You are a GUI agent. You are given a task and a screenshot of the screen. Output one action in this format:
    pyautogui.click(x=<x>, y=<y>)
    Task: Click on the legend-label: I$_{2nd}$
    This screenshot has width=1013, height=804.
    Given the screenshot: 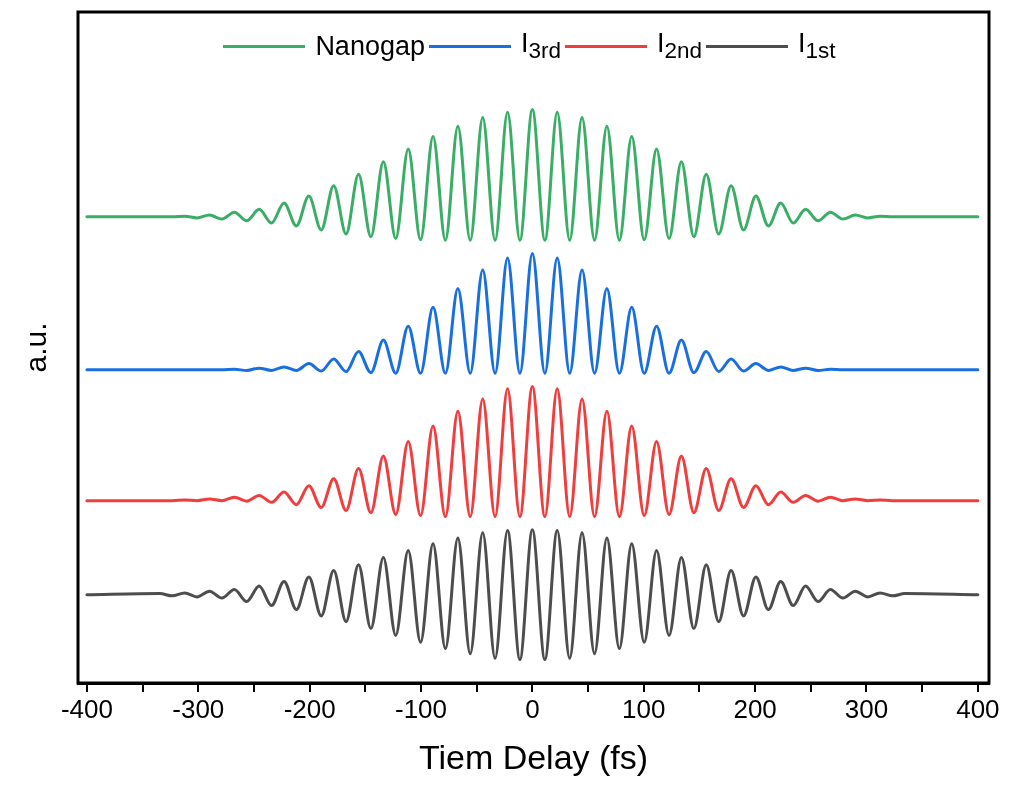 What is the action you would take?
    pyautogui.click(x=680, y=46)
    